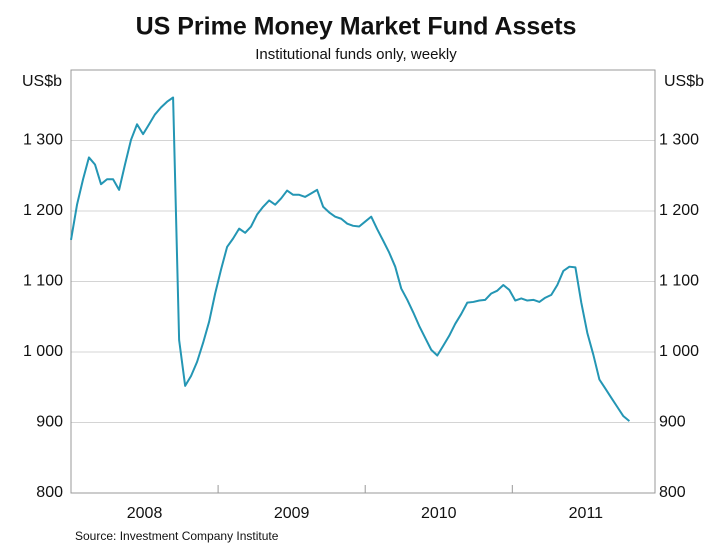 This screenshot has height=544, width=712. I want to click on y2-tick-label: 1 000, so click(679, 351).